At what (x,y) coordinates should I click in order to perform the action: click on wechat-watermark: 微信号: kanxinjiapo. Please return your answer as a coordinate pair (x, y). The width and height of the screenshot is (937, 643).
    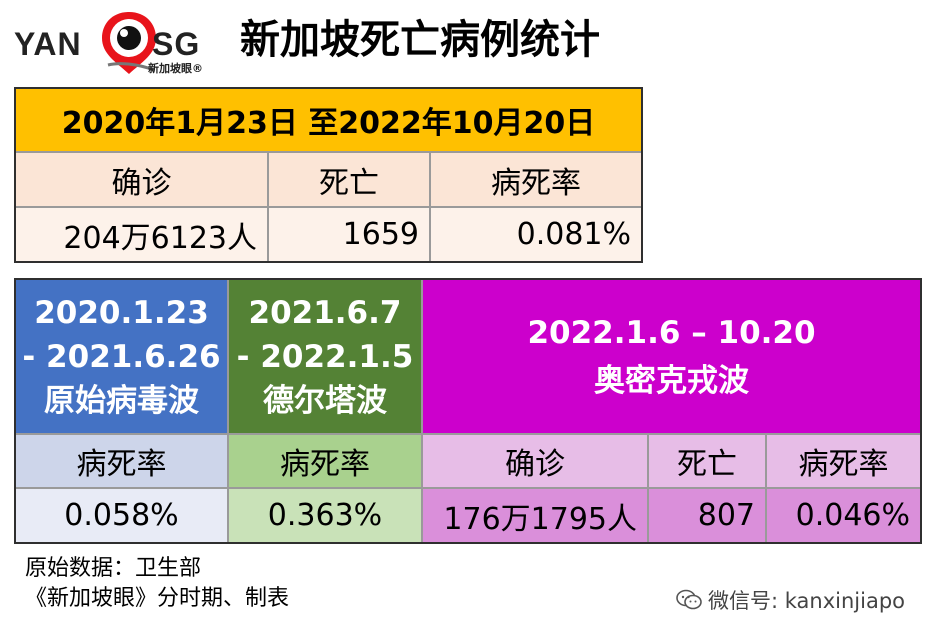
    Looking at the image, I should click on (790, 600).